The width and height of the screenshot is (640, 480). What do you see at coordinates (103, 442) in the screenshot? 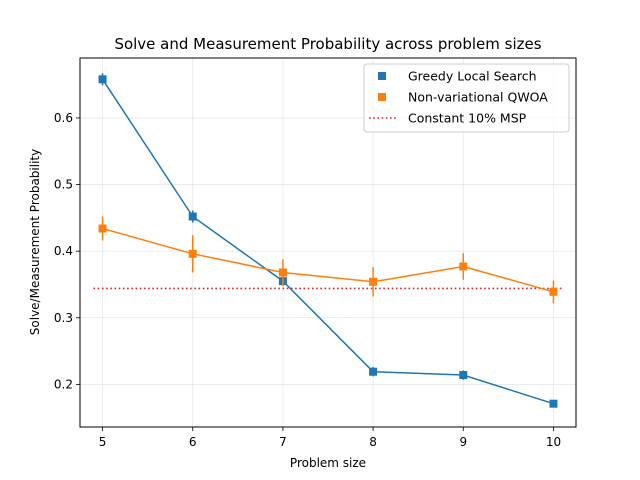
I see `x-tick-label: 5` at bounding box center [103, 442].